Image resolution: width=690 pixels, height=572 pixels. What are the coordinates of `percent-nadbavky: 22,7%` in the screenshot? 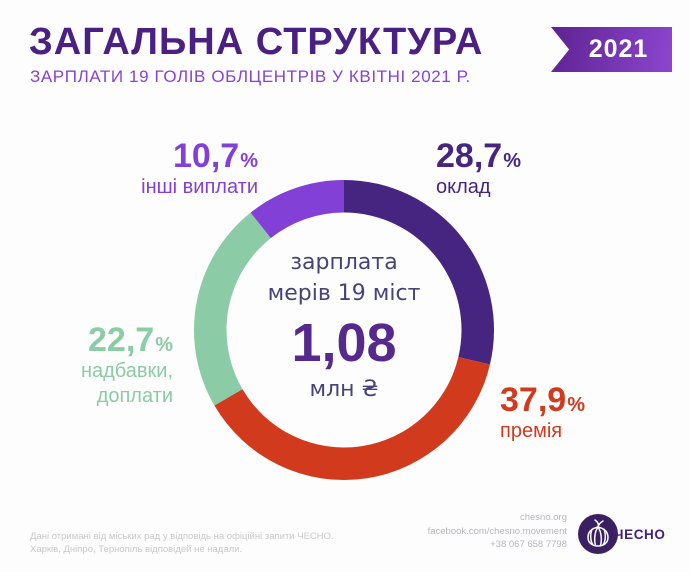 It's located at (130, 340).